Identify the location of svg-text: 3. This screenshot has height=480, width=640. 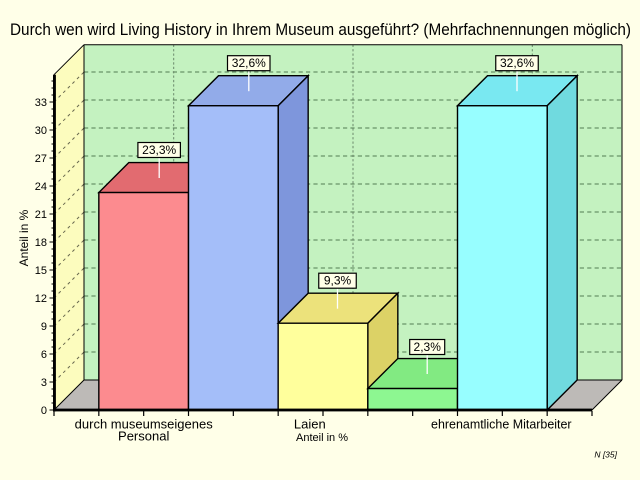
(44, 383).